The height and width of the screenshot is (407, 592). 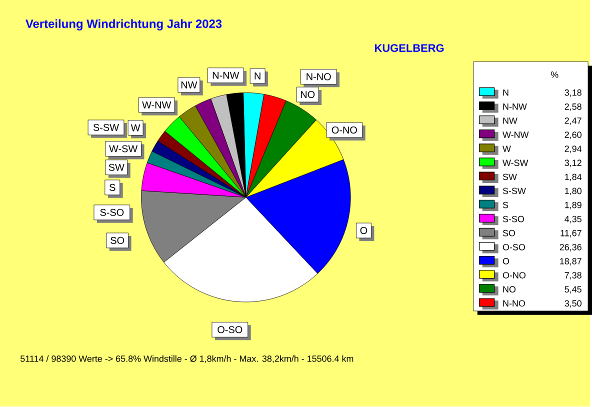 I want to click on data-label: 18,87, so click(x=571, y=262).